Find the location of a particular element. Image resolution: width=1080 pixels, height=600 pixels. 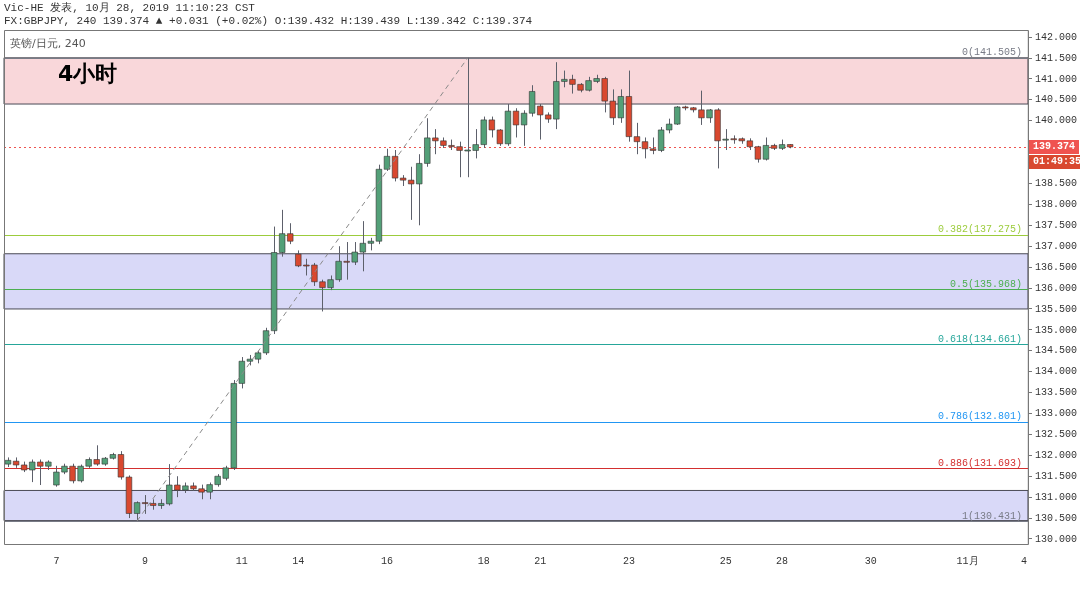

y-tick-label: 138.500 is located at coordinates (1056, 184).